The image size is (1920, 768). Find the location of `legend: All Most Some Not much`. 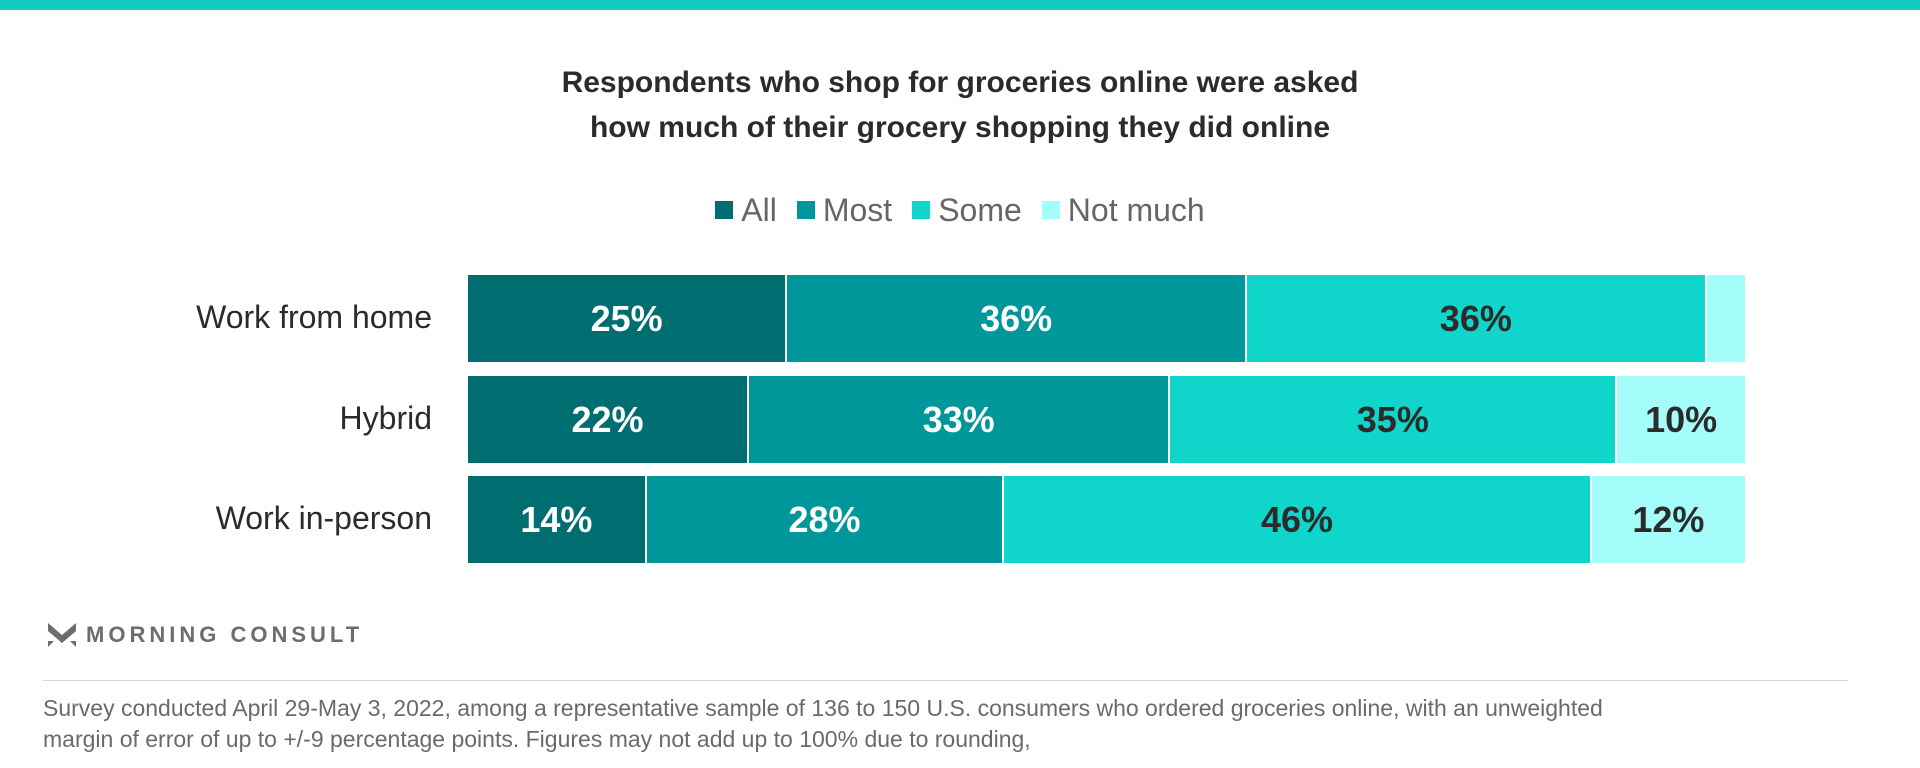

legend: All Most Some Not much is located at coordinates (960, 209).